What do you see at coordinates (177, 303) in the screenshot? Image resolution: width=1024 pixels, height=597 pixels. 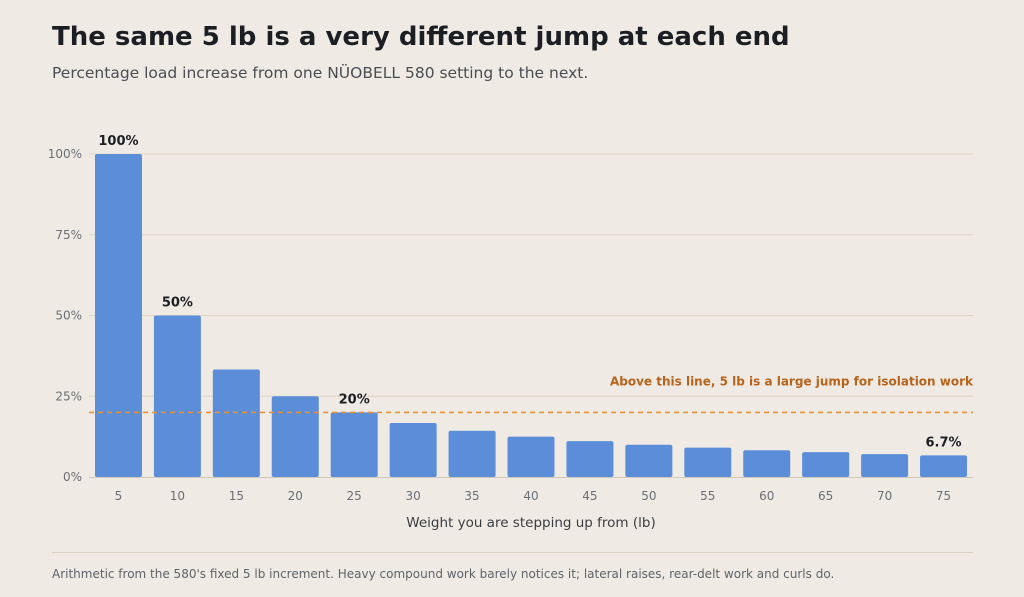 I see `data-label: 50%` at bounding box center [177, 303].